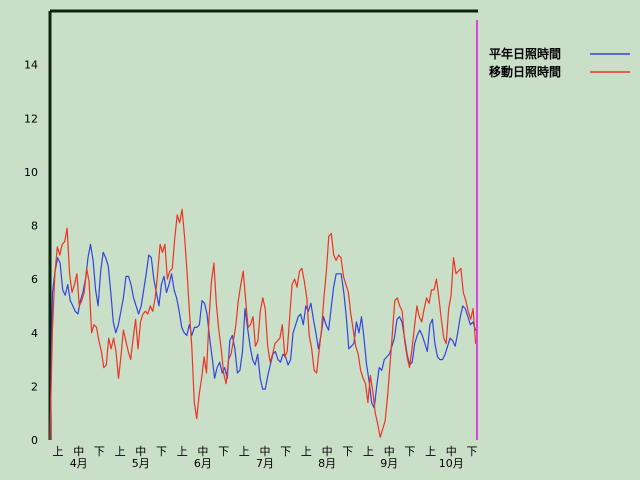 The image size is (640, 480). Describe the element at coordinates (31, 65) in the screenshot. I see `y-tick-label-7: 14` at that location.